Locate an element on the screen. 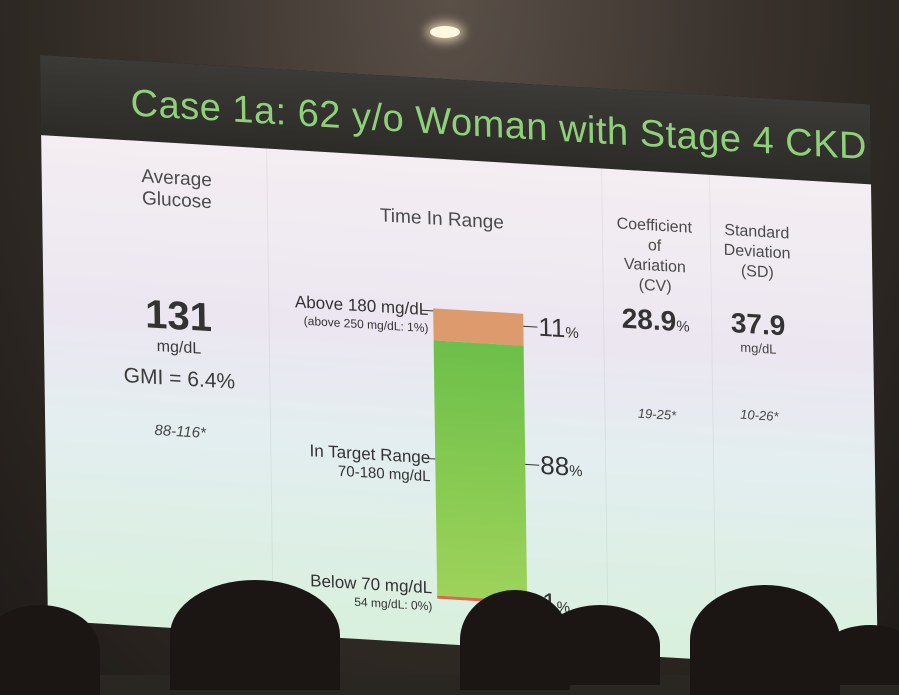 Image resolution: width=899 pixels, height=695 pixels. target-pct-tick is located at coordinates (532, 464).